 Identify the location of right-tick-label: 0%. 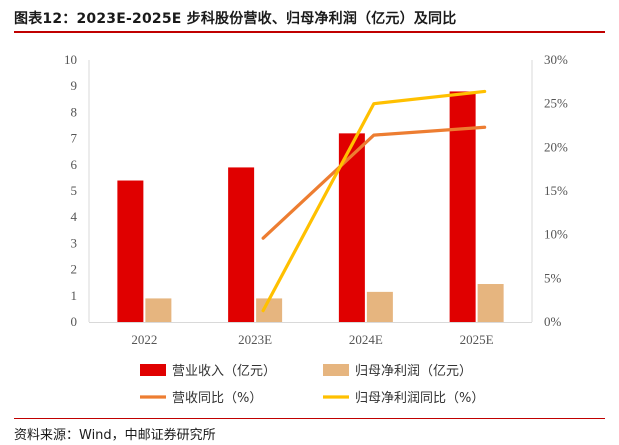
(553, 321).